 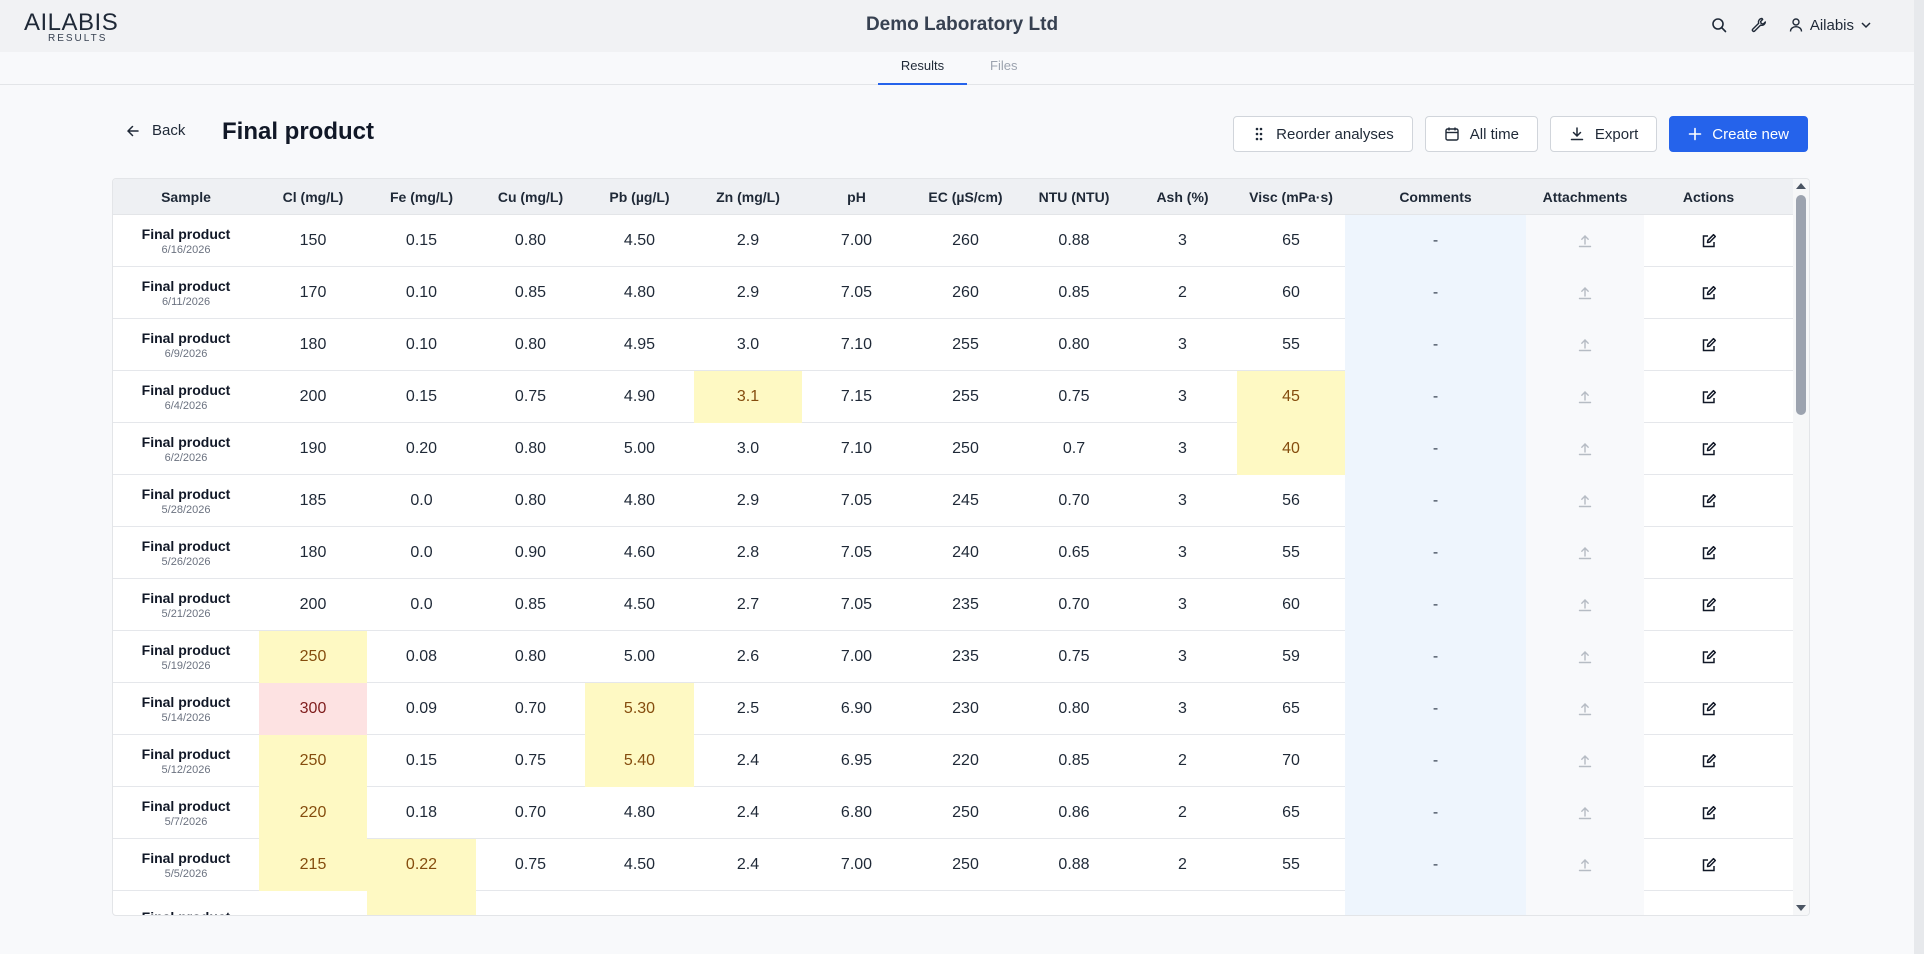 I want to click on comment-cell, so click(x=1435, y=903).